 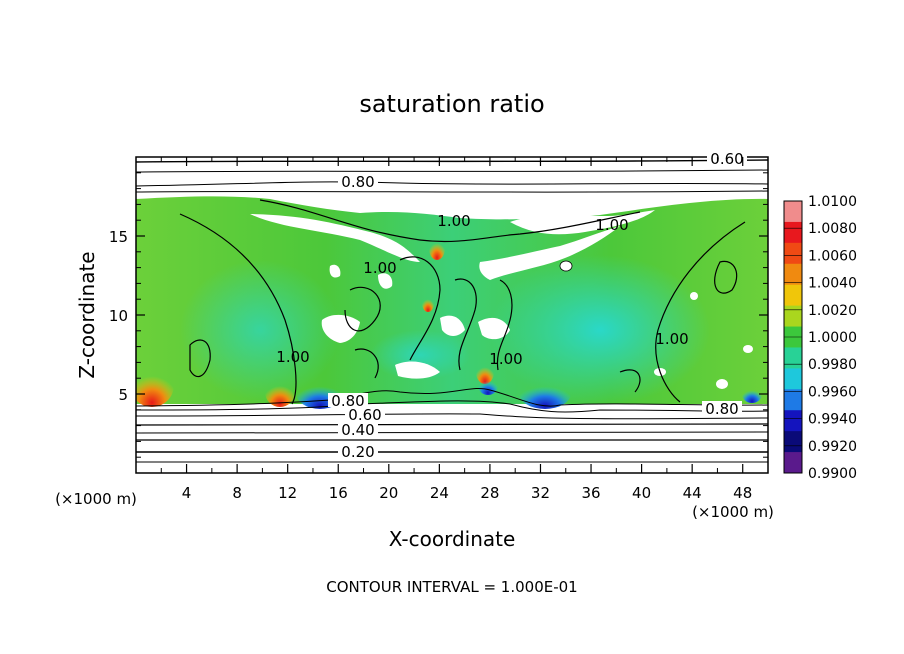 What do you see at coordinates (540, 493) in the screenshot?
I see `x-tick-label: 32` at bounding box center [540, 493].